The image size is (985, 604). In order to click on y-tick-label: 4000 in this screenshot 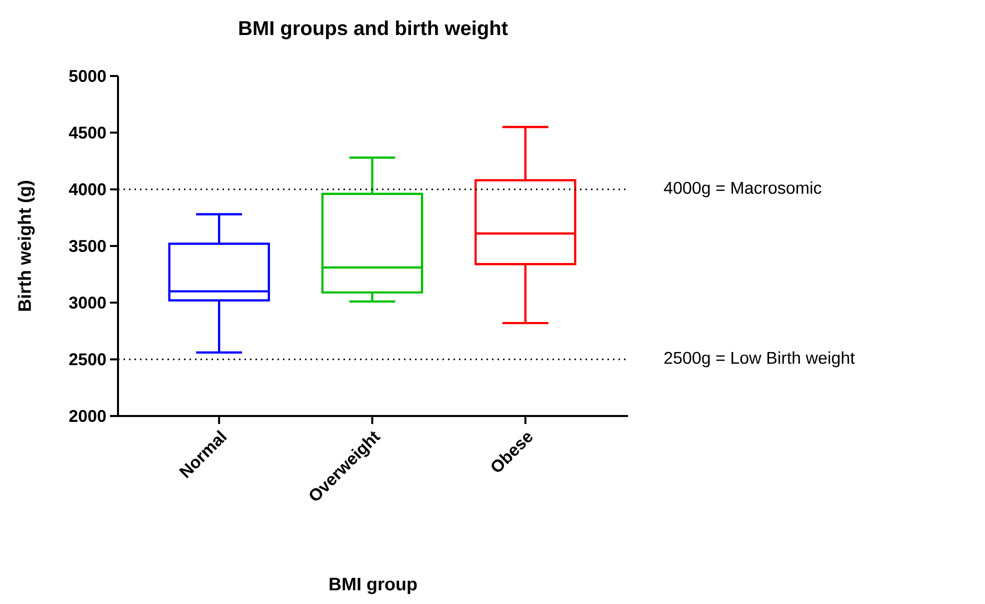, I will do `click(87, 189)`.